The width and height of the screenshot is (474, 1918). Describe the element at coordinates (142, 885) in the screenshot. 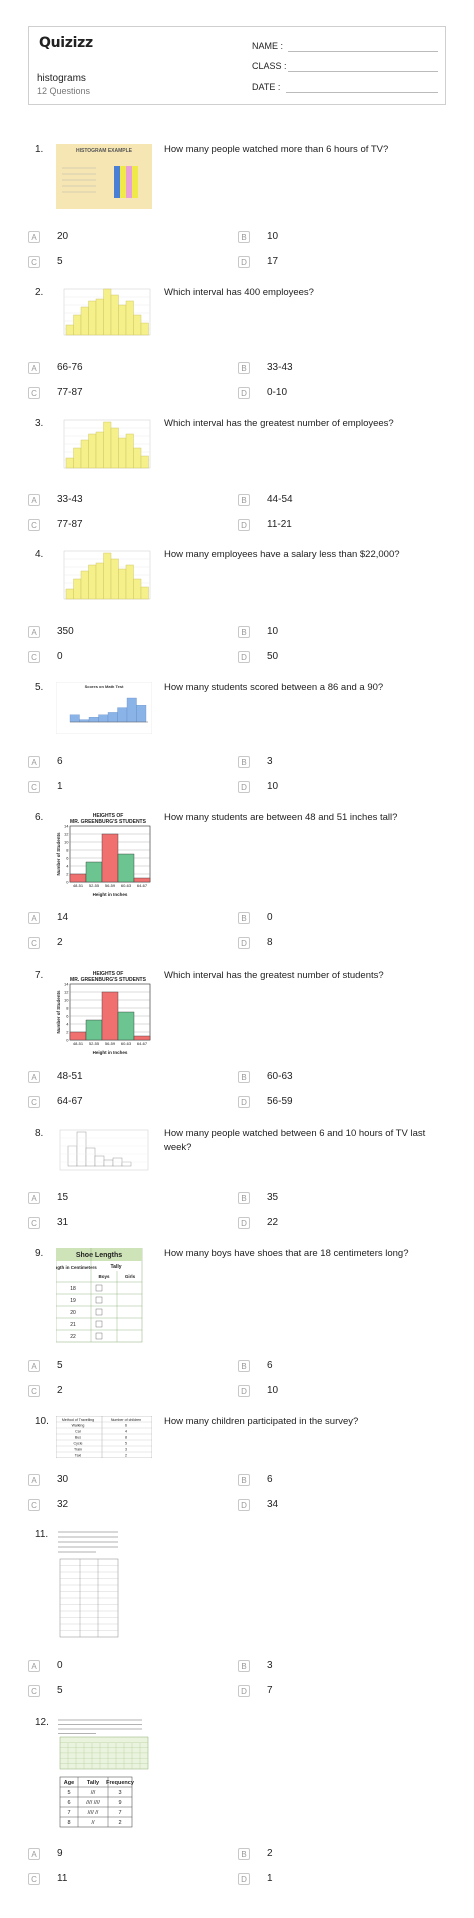

I see `x-tick-label: 64-67` at that location.